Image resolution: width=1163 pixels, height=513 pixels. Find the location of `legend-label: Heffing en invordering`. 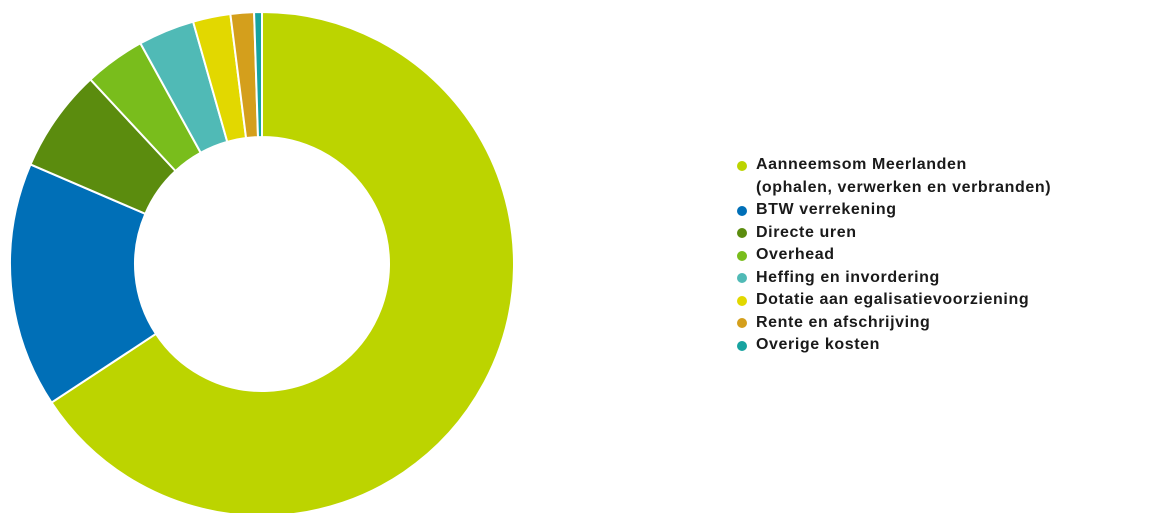

legend-label: Heffing en invordering is located at coordinates (848, 277).